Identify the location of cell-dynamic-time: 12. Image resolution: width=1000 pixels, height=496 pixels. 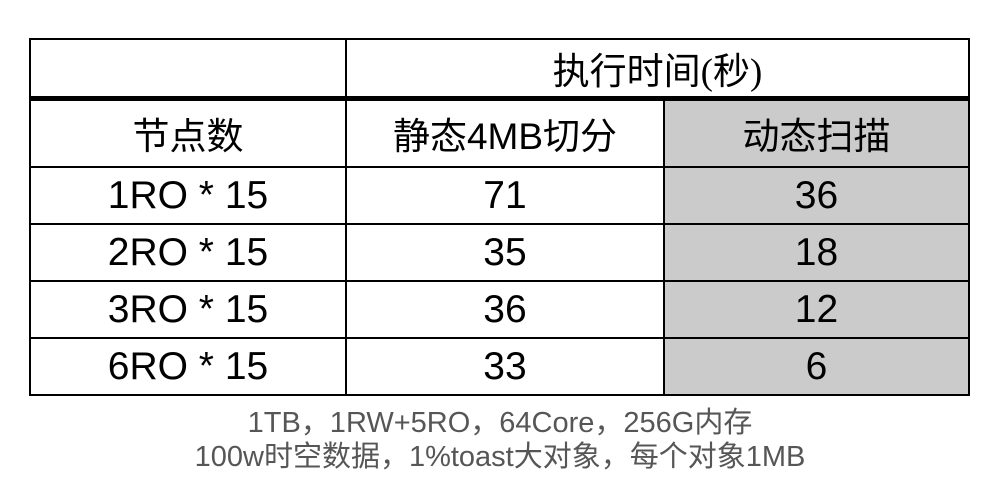
(816, 309).